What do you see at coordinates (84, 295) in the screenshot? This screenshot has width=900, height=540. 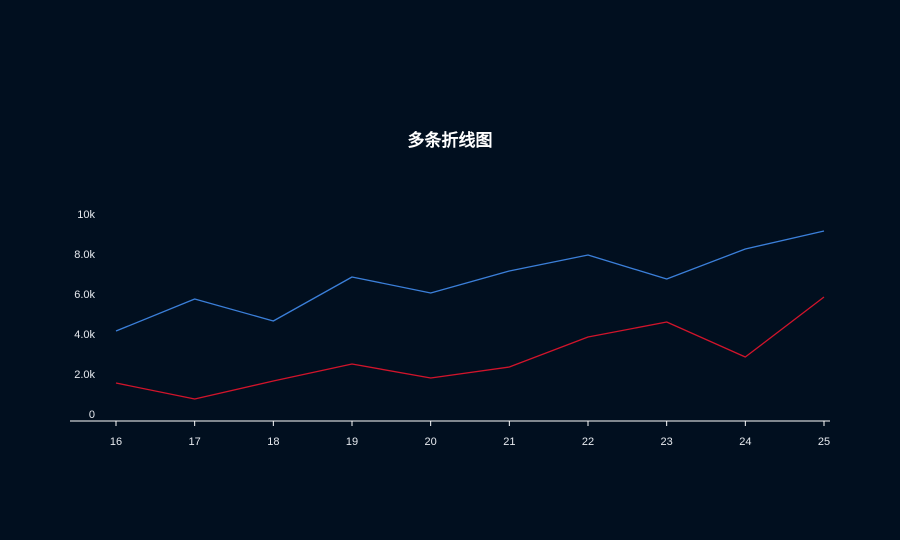 I see `y-tick-label: 6.0k` at bounding box center [84, 295].